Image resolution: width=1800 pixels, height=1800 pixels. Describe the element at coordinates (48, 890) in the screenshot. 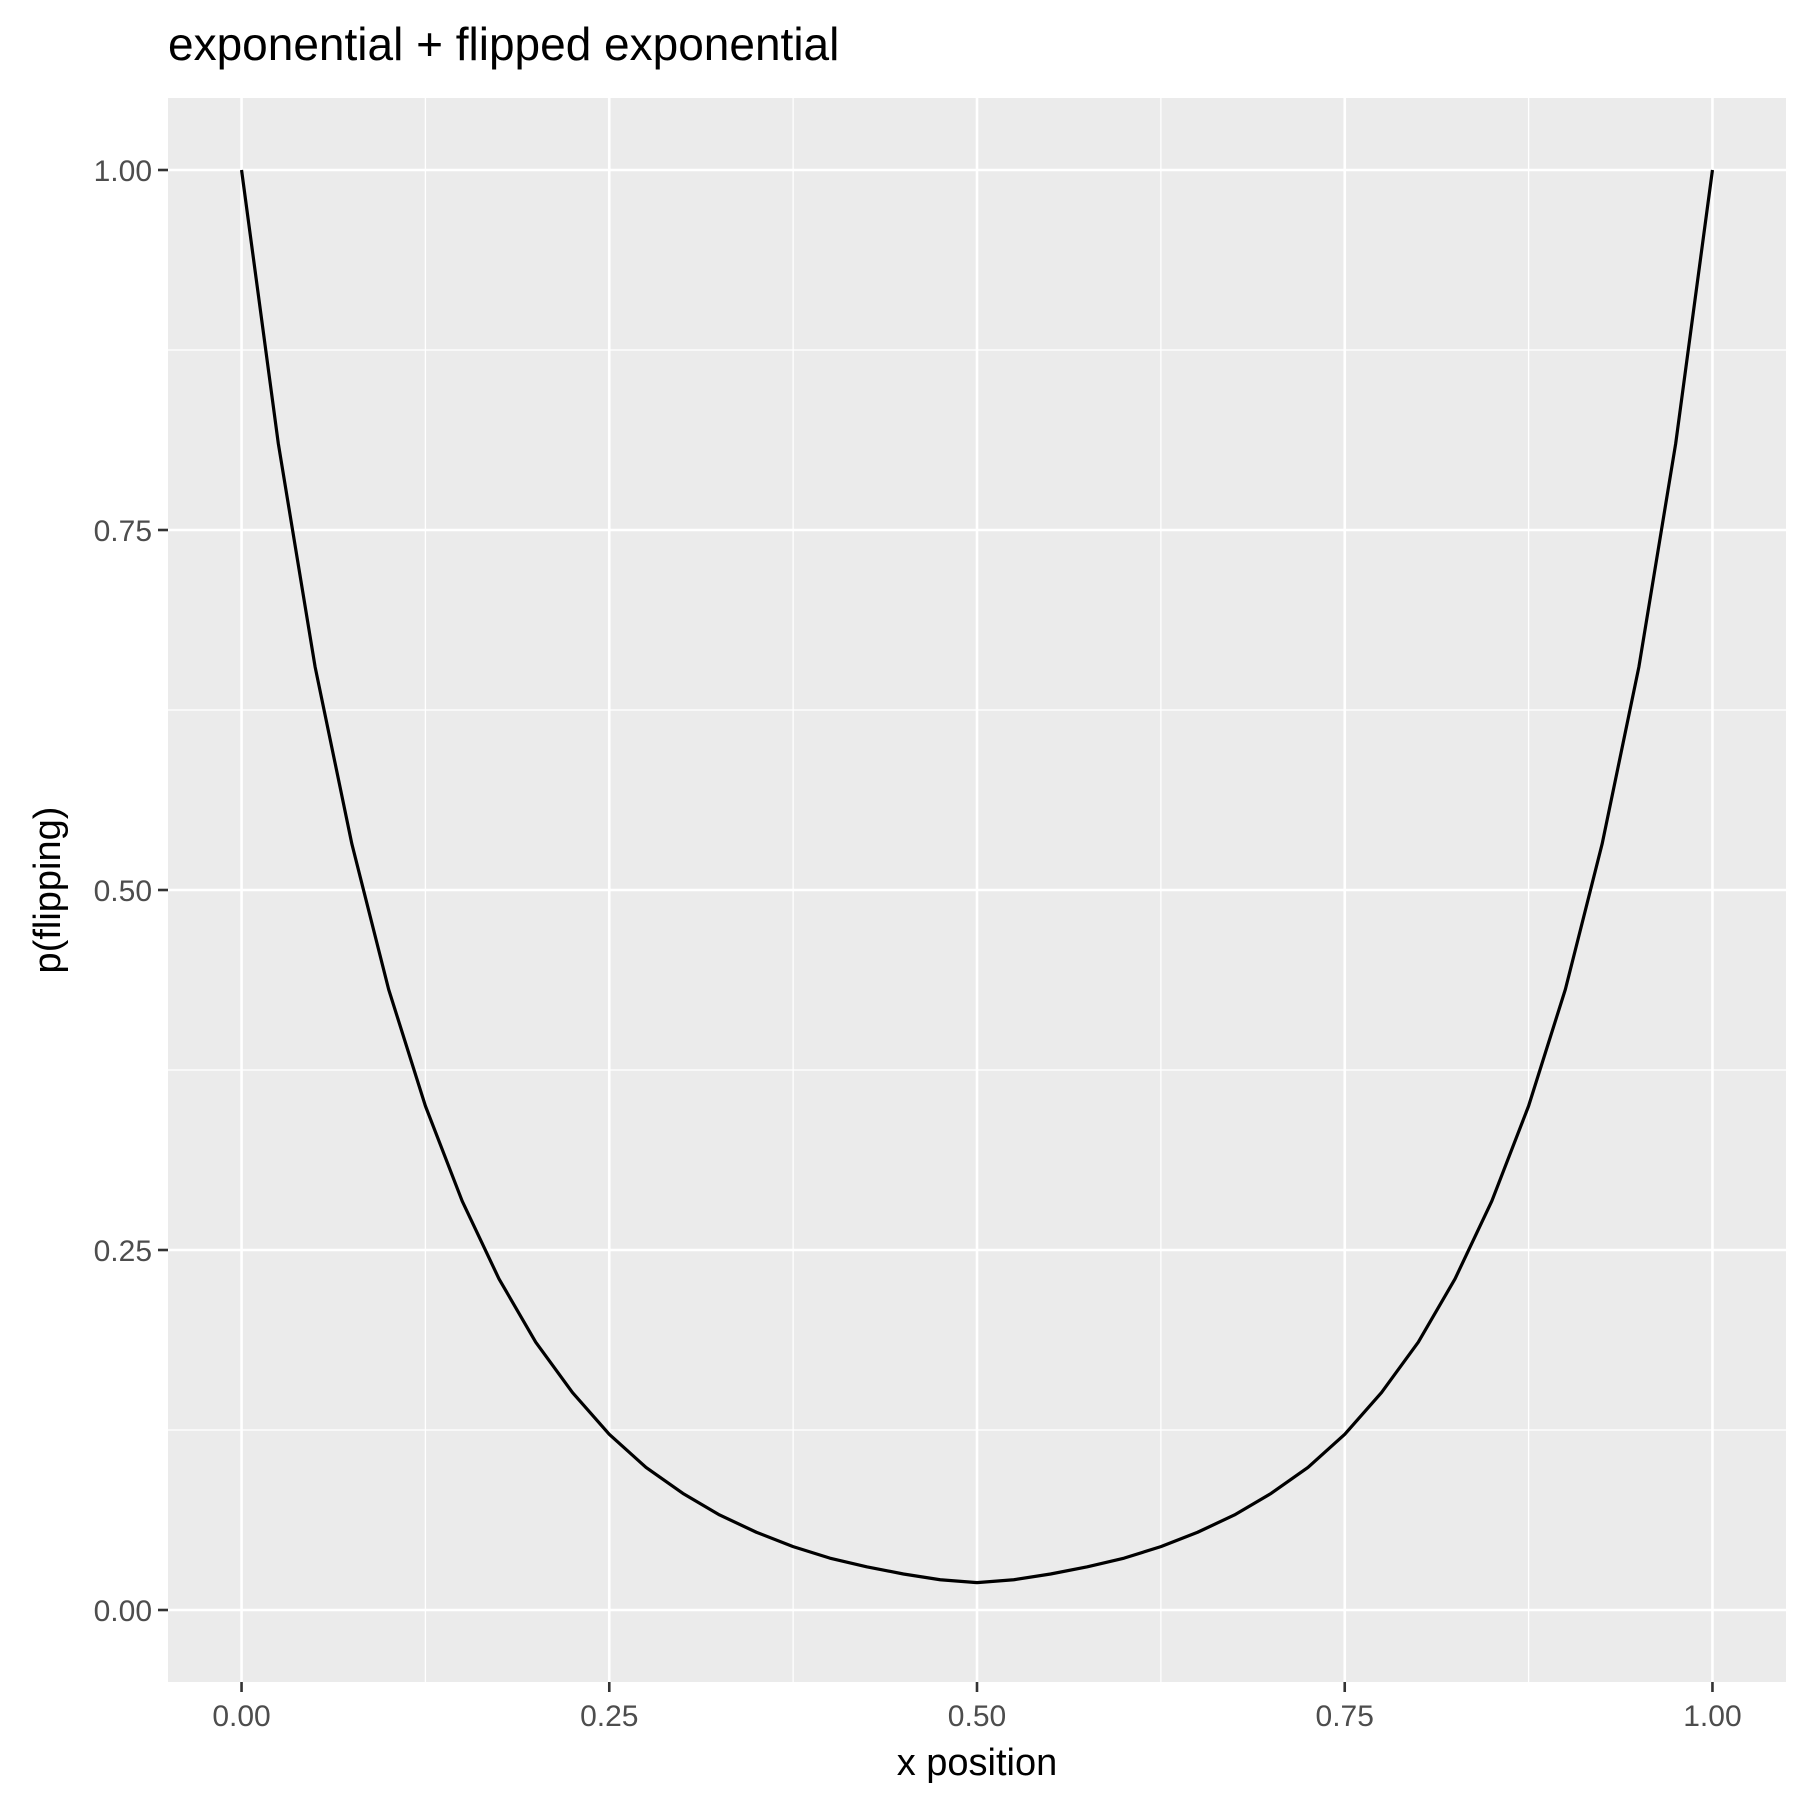

I see `y-axis-title: p(flipping)` at that location.